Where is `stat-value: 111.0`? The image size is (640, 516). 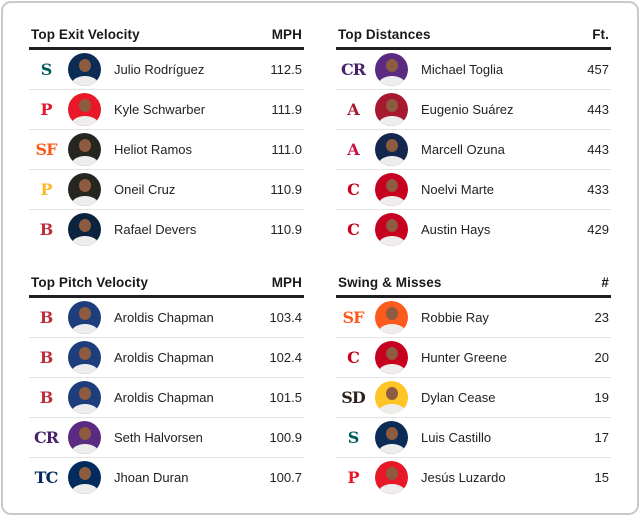 stat-value: 111.0 is located at coordinates (286, 149).